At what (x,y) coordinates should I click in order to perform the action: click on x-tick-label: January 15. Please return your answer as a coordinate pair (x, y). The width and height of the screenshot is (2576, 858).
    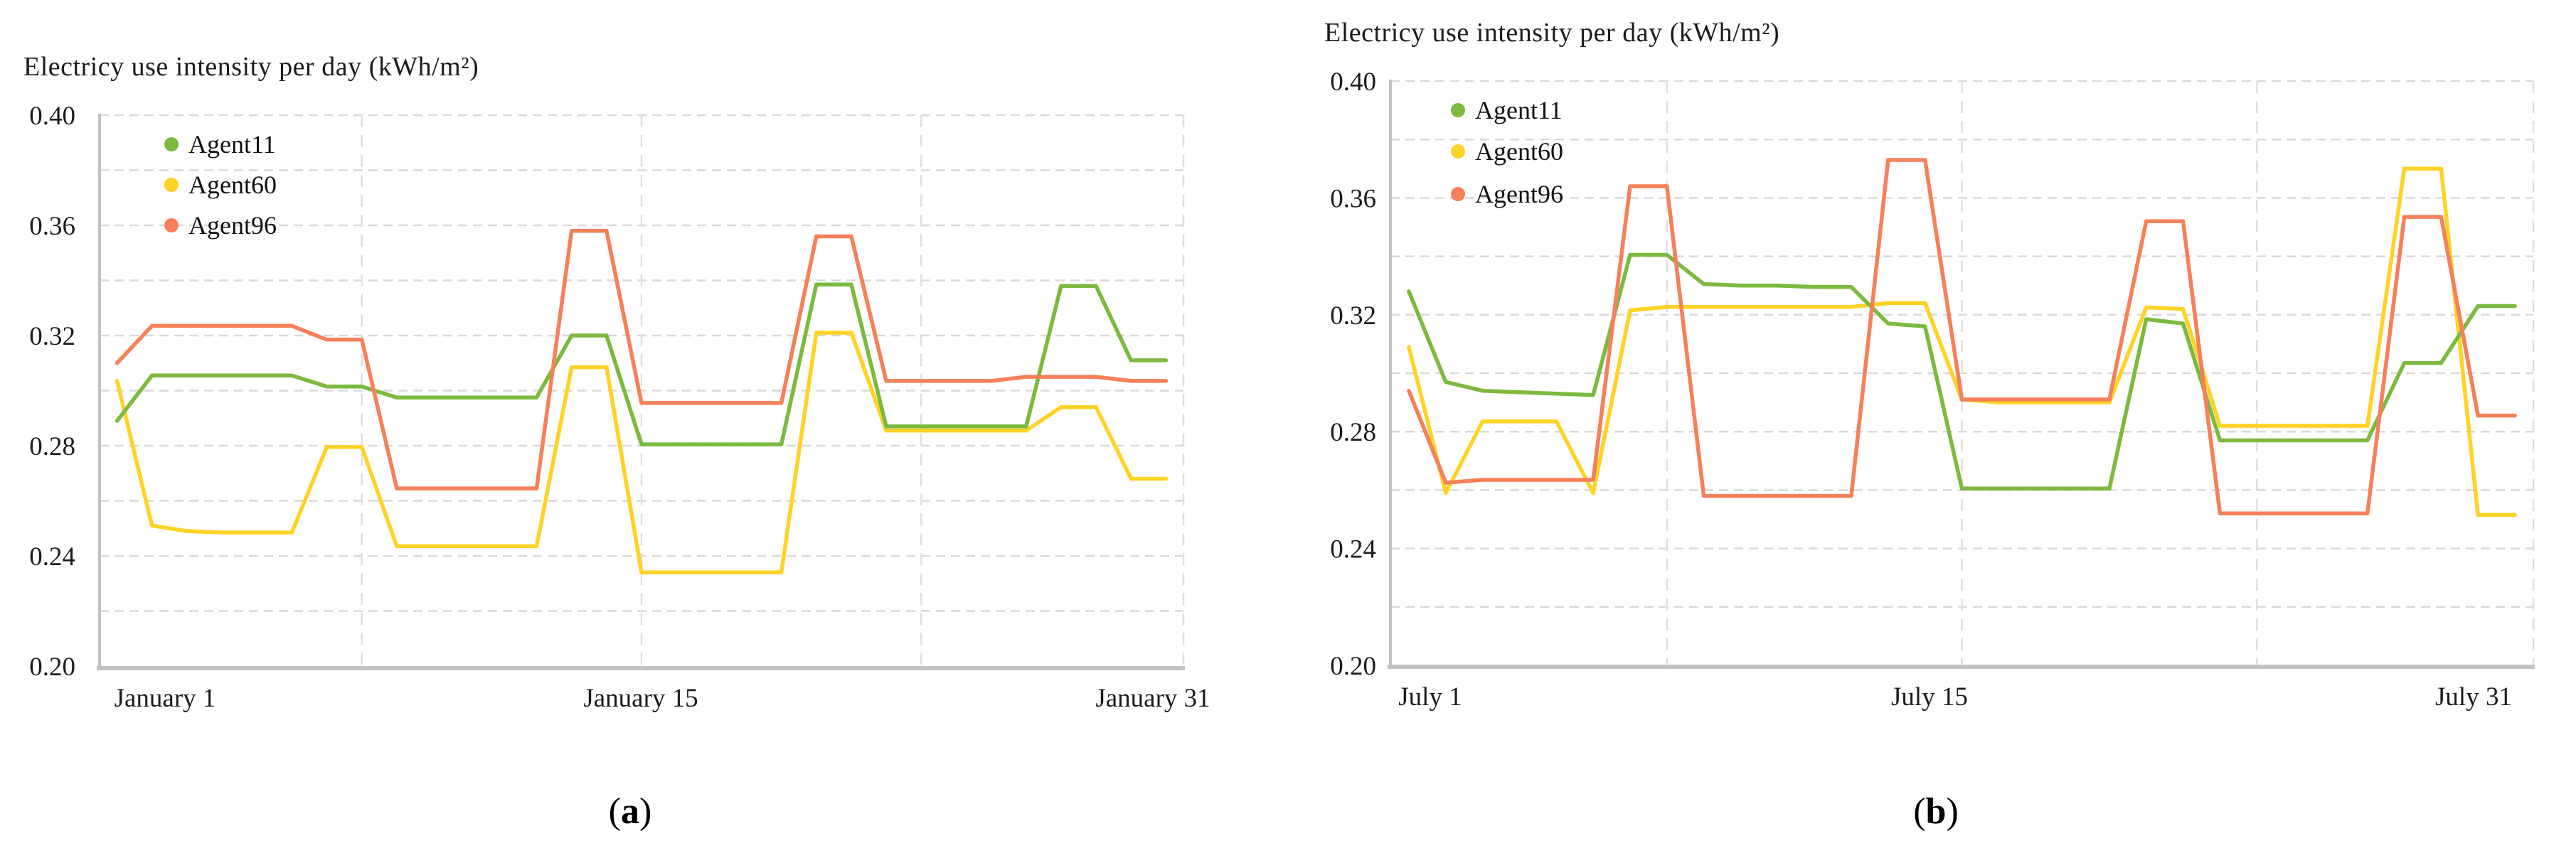
    Looking at the image, I should click on (640, 698).